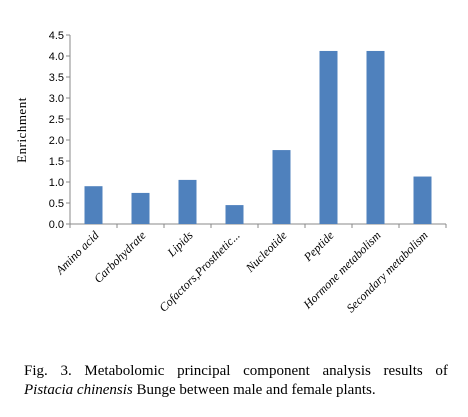  I want to click on y-tick-label: 4.0, so click(56, 57).